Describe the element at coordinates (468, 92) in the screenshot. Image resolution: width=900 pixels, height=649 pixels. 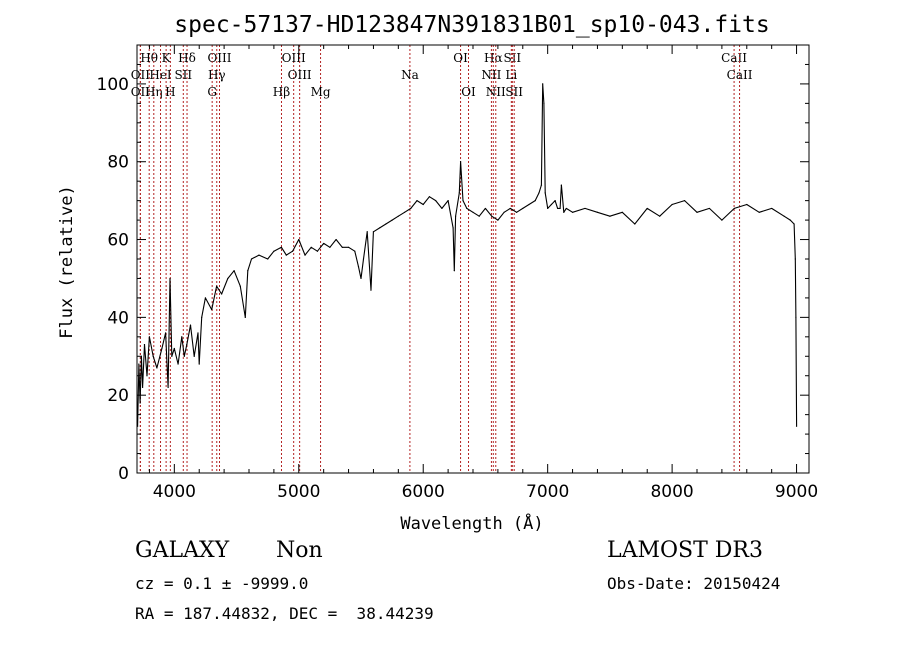
I see `line-marker-label: OI` at that location.